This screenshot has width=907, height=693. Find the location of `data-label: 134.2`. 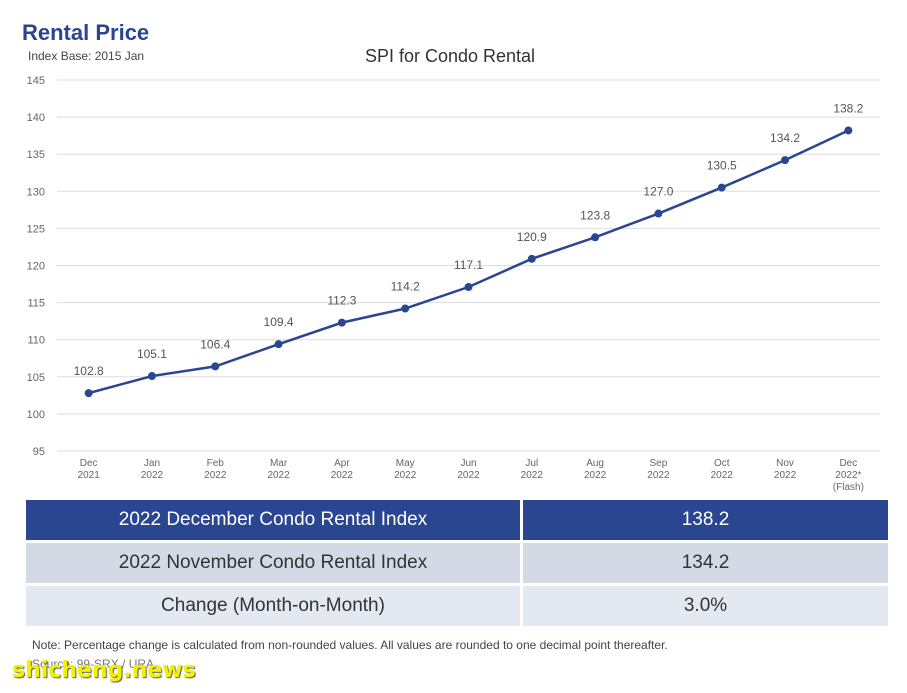

data-label: 134.2 is located at coordinates (785, 138).